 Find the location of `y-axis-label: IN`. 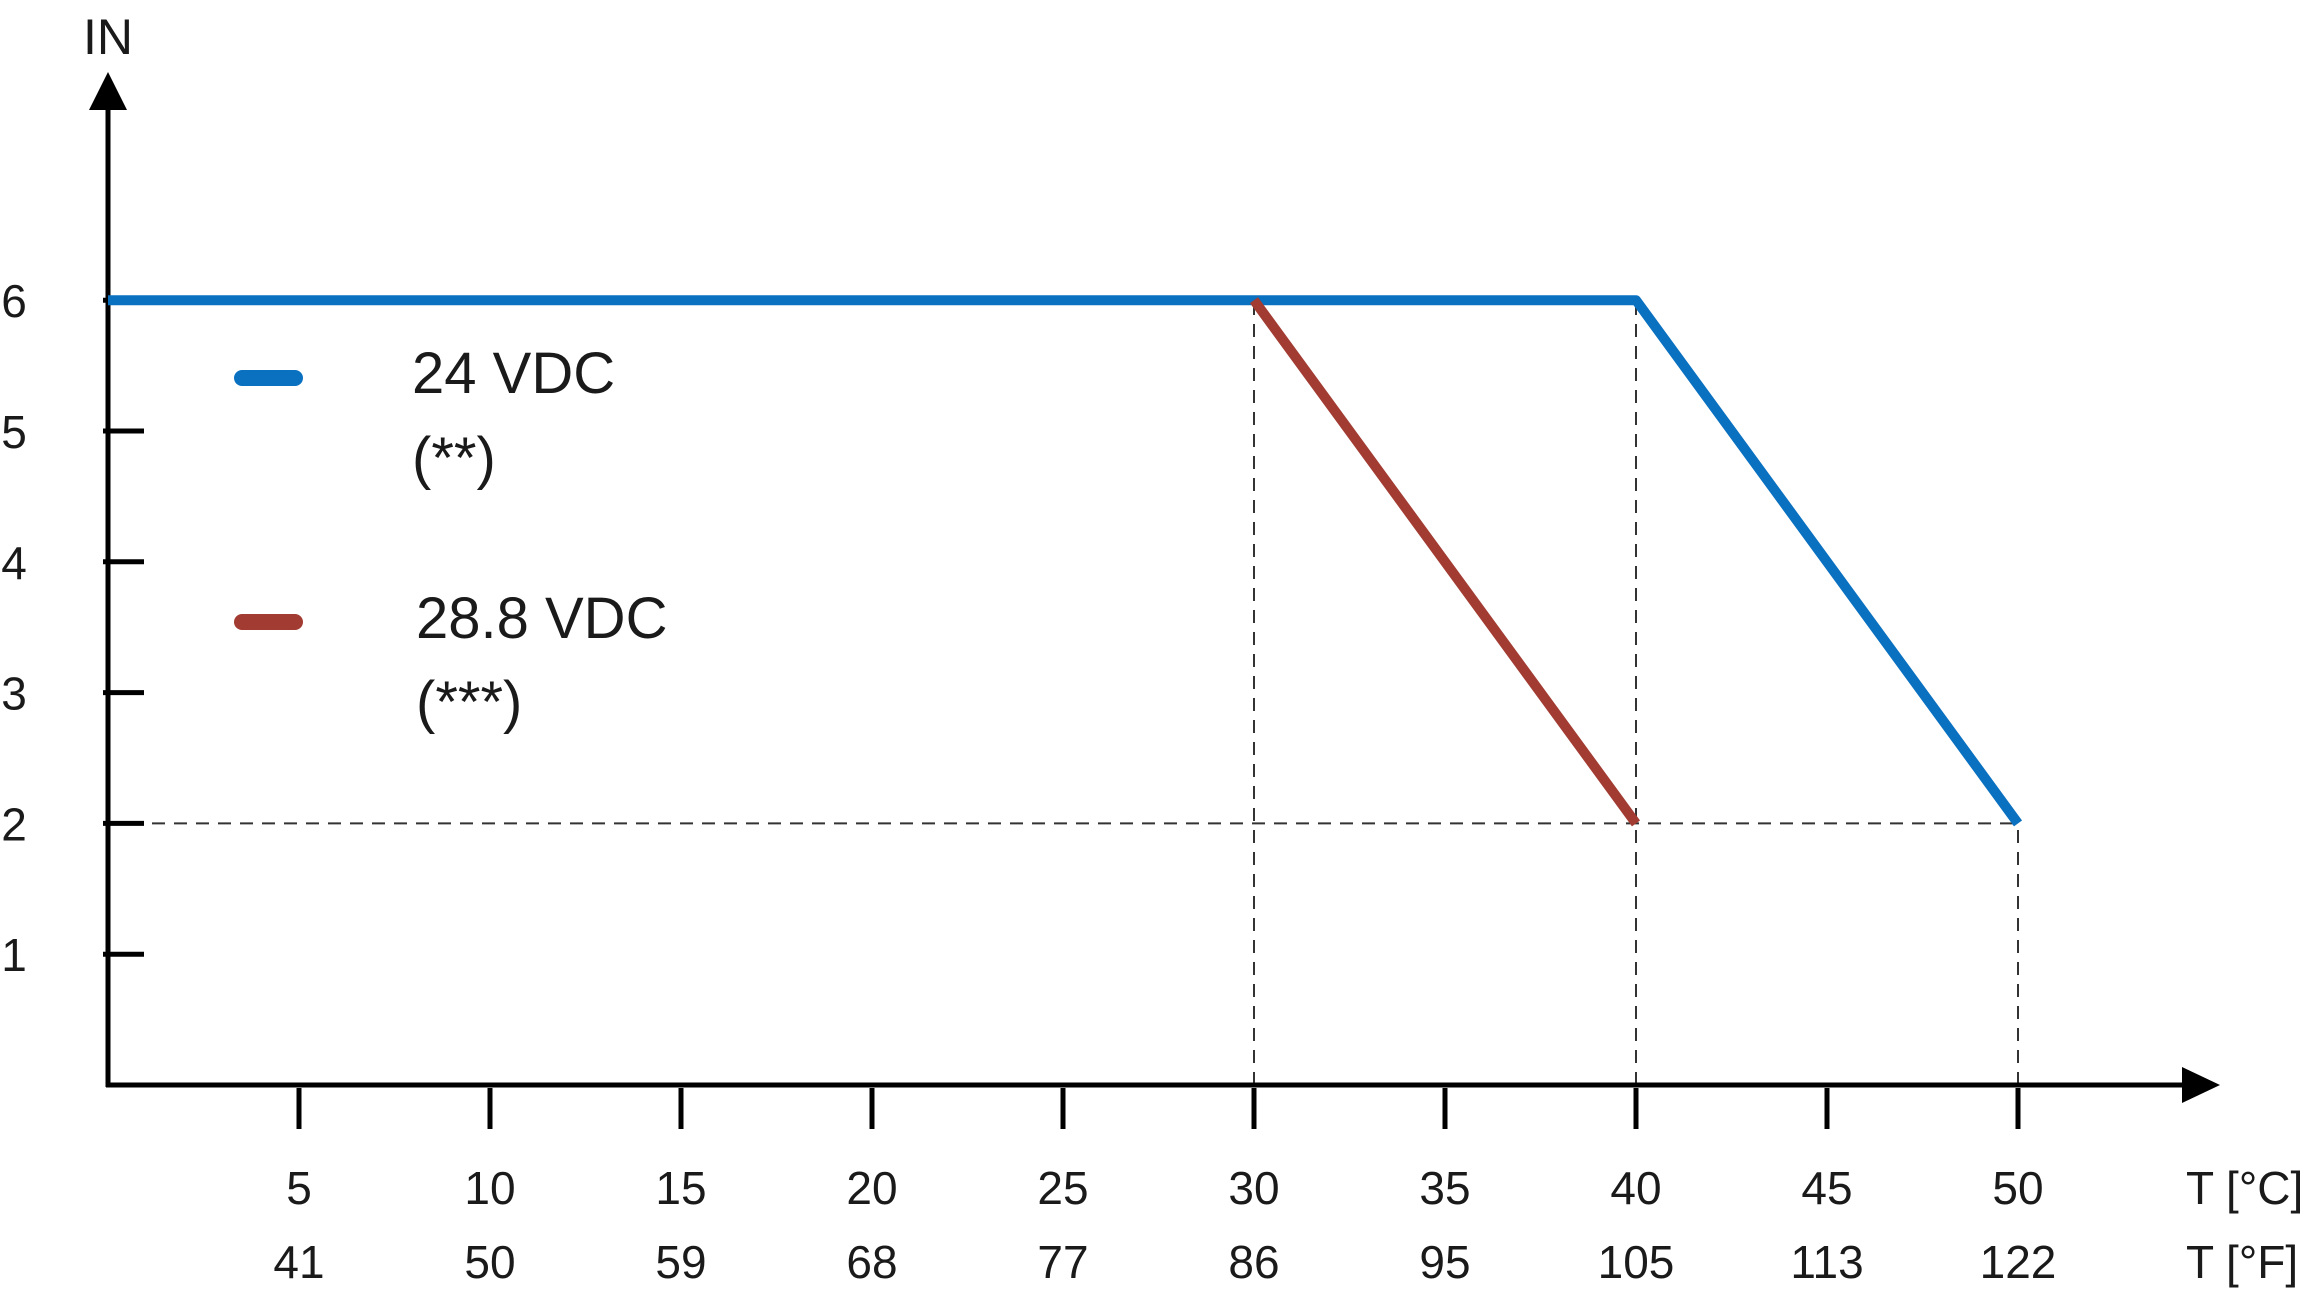

y-axis-label: IN is located at coordinates (108, 37).